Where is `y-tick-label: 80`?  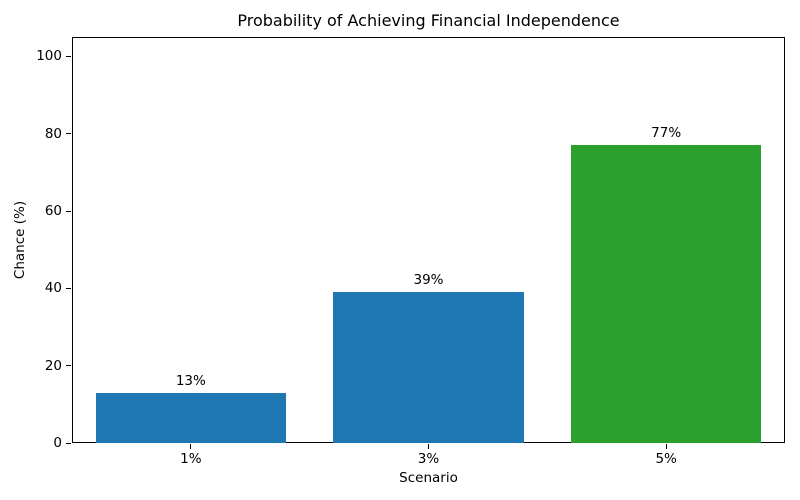
y-tick-label: 80 is located at coordinates (53, 133).